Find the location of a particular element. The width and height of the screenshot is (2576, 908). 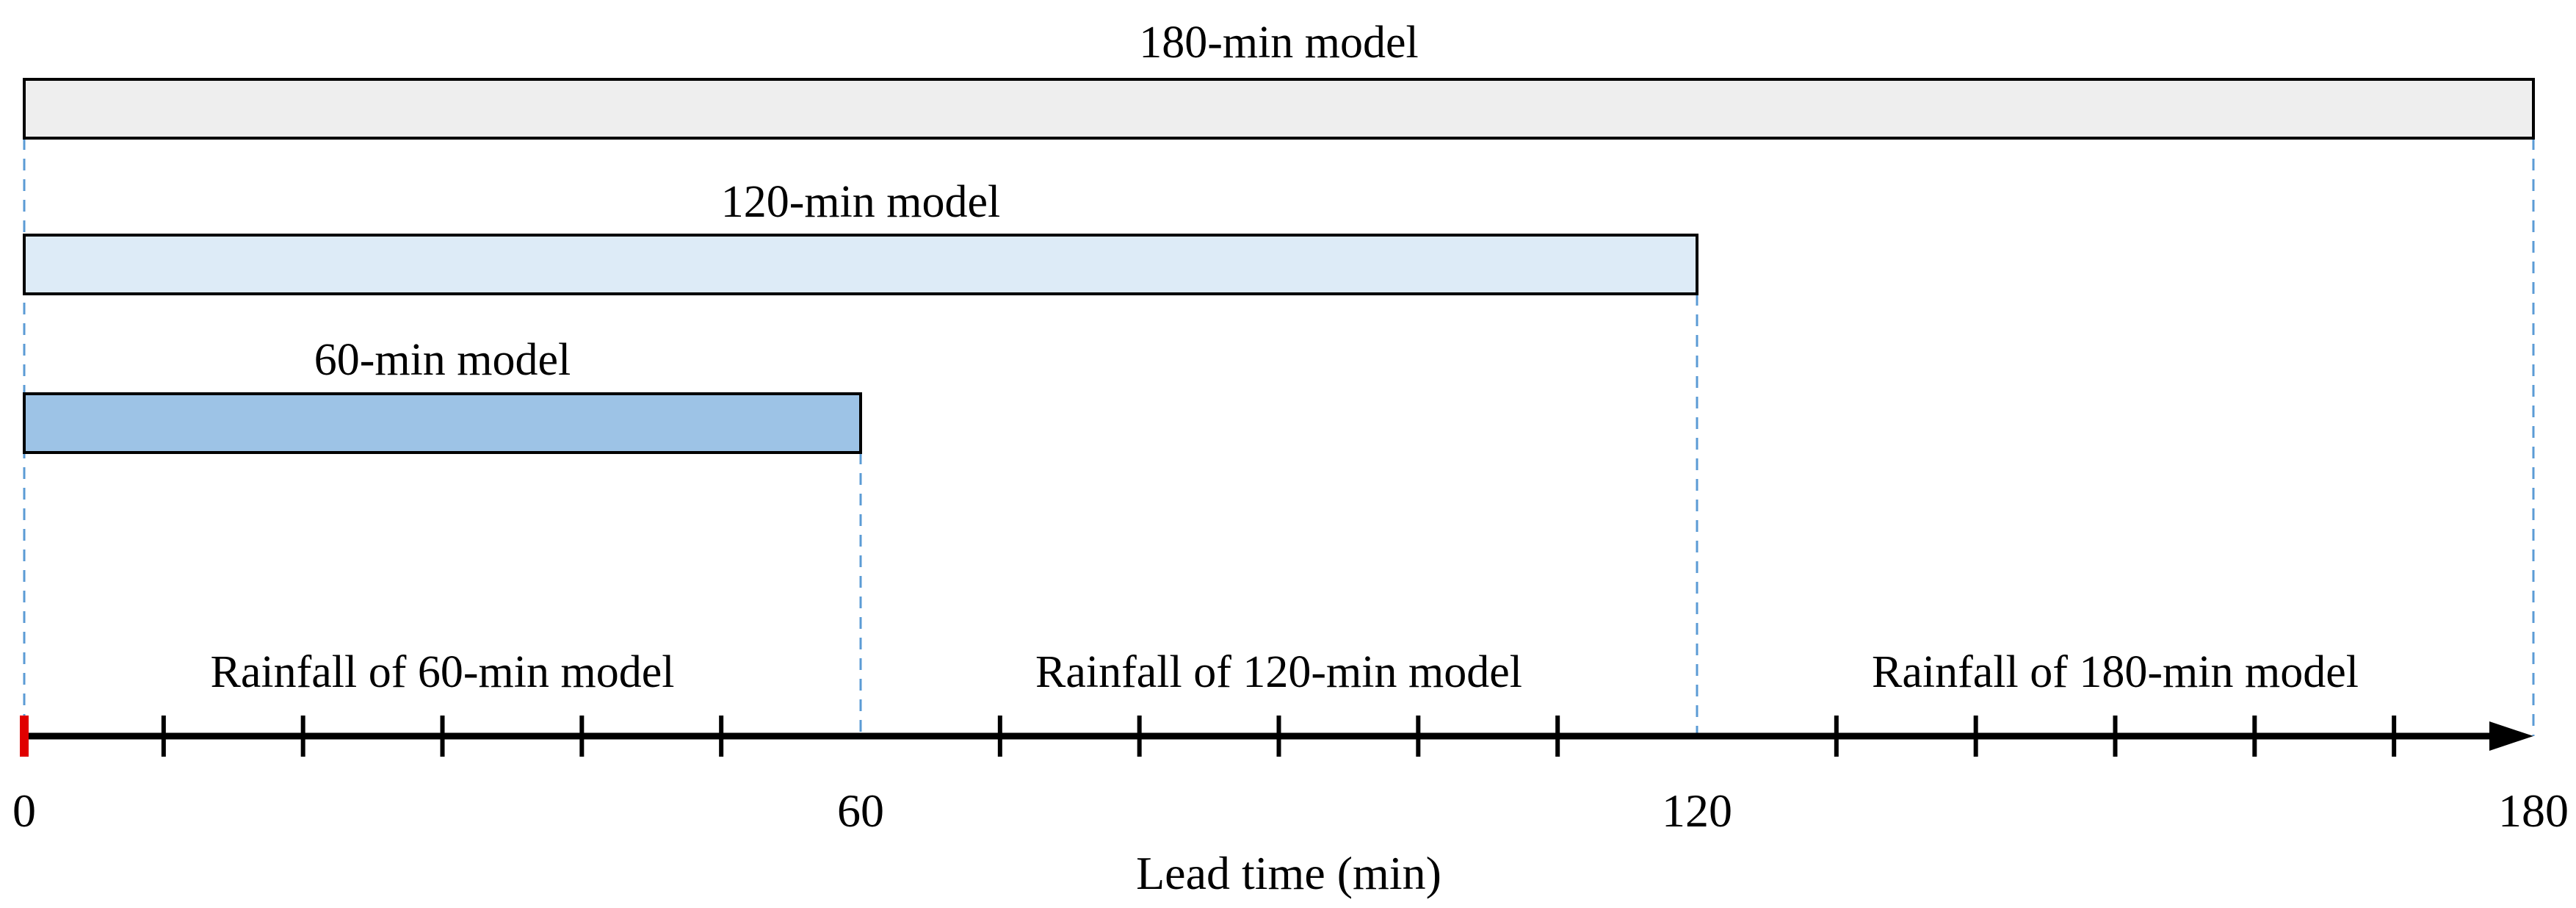

lead-time-axis: 0 60 120 180 is located at coordinates (1290, 776).